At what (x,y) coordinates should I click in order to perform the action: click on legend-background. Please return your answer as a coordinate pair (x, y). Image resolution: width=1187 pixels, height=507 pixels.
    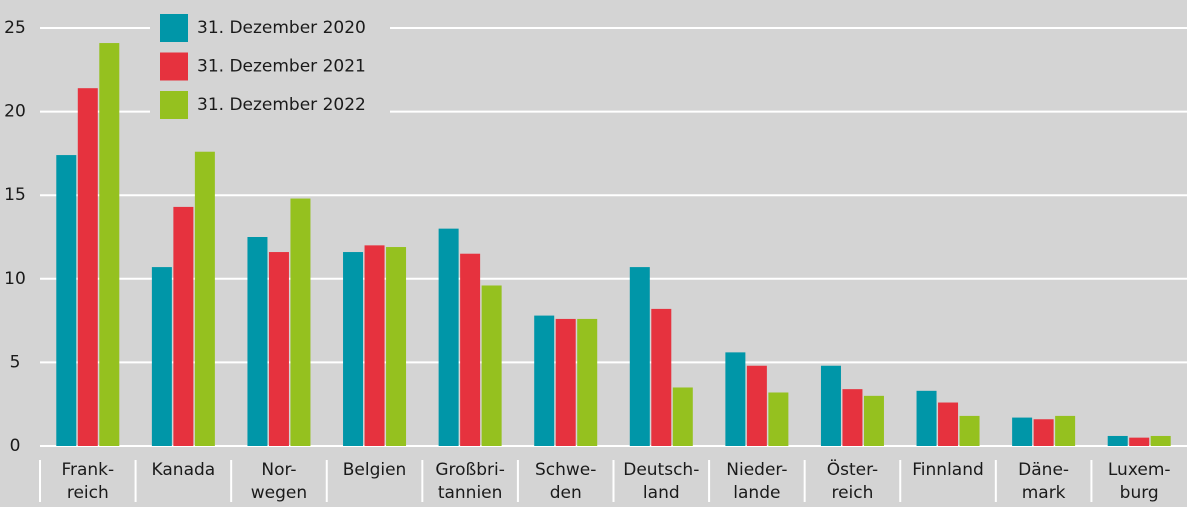
    Looking at the image, I should click on (270, 67).